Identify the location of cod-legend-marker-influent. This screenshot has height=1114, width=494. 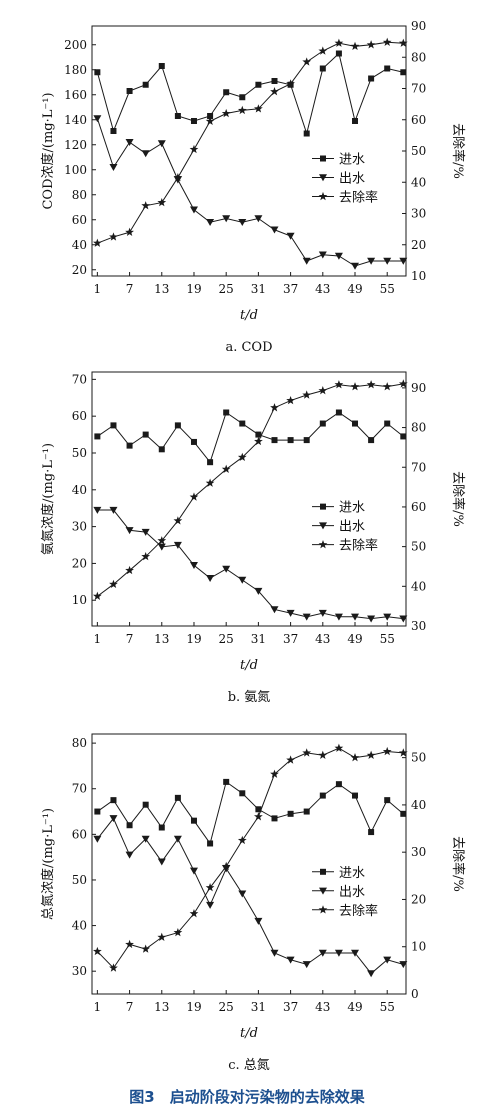
(323, 158).